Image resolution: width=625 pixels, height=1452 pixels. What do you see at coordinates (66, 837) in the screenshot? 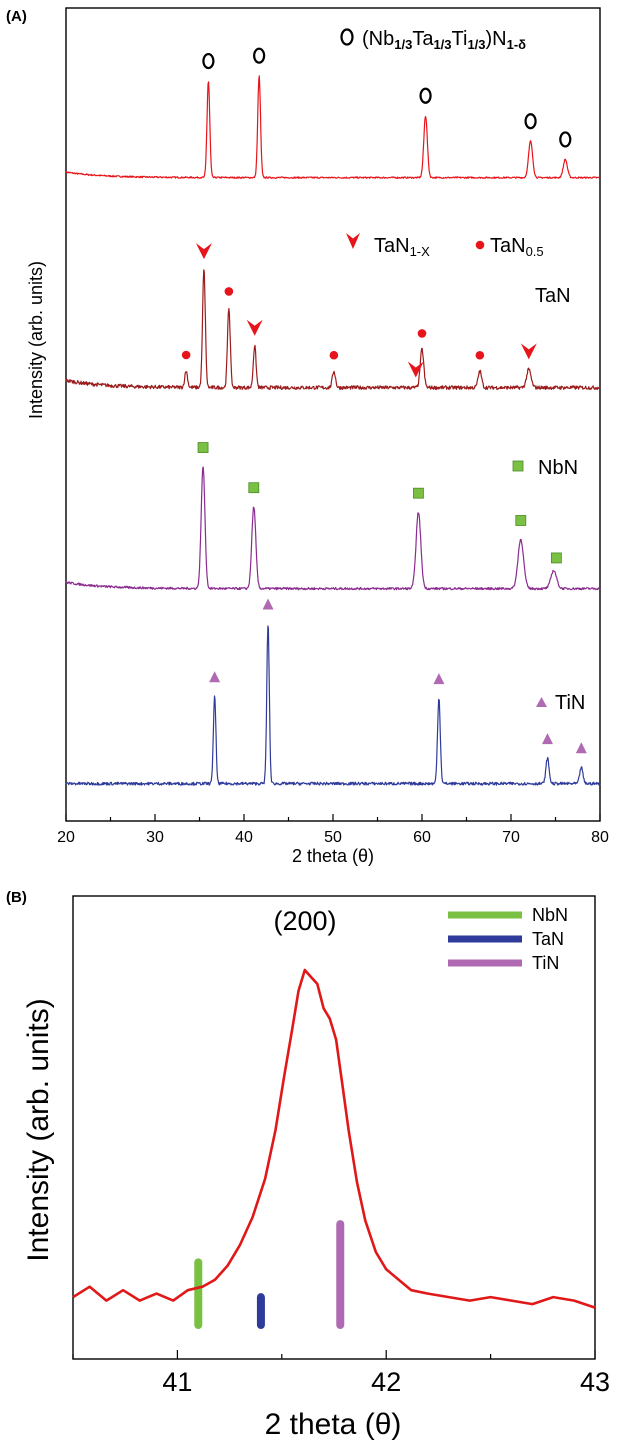
I see `a-x-tick-label-20: 20` at bounding box center [66, 837].